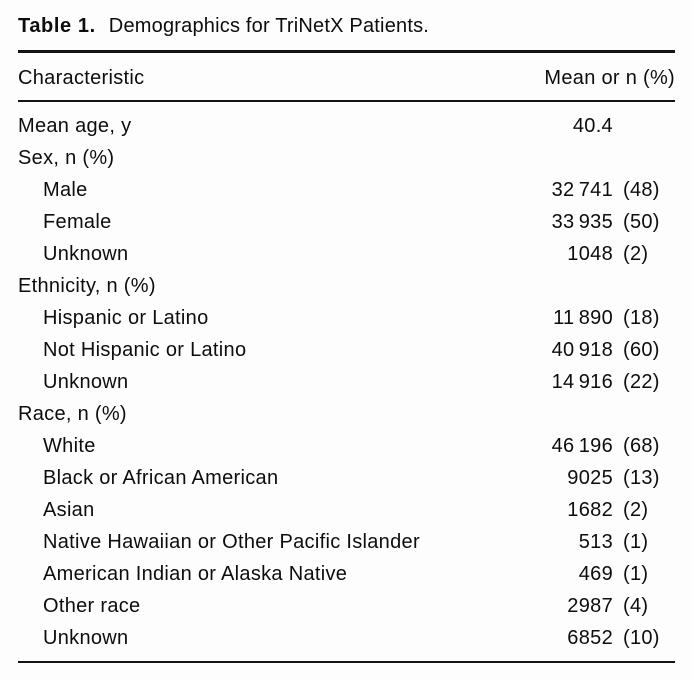 The image size is (692, 680). Describe the element at coordinates (590, 509) in the screenshot. I see `row-value-number: 1682` at that location.